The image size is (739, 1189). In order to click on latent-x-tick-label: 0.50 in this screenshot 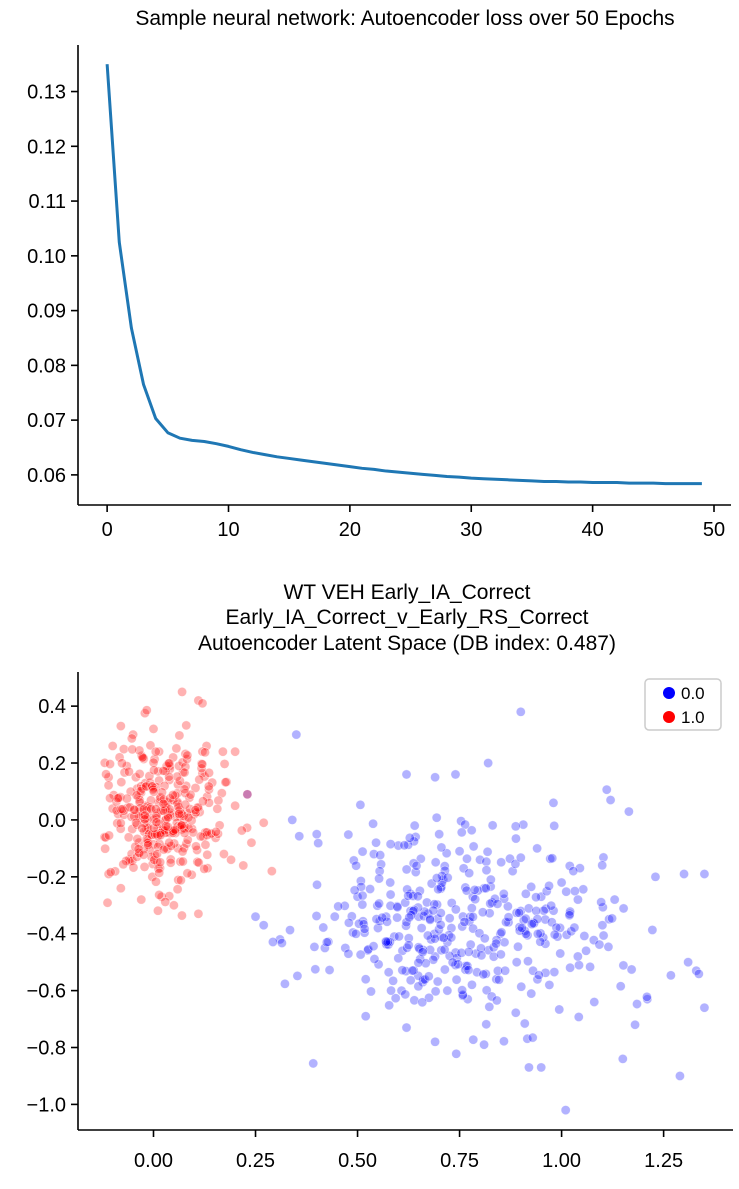, I will do `click(357, 1161)`.